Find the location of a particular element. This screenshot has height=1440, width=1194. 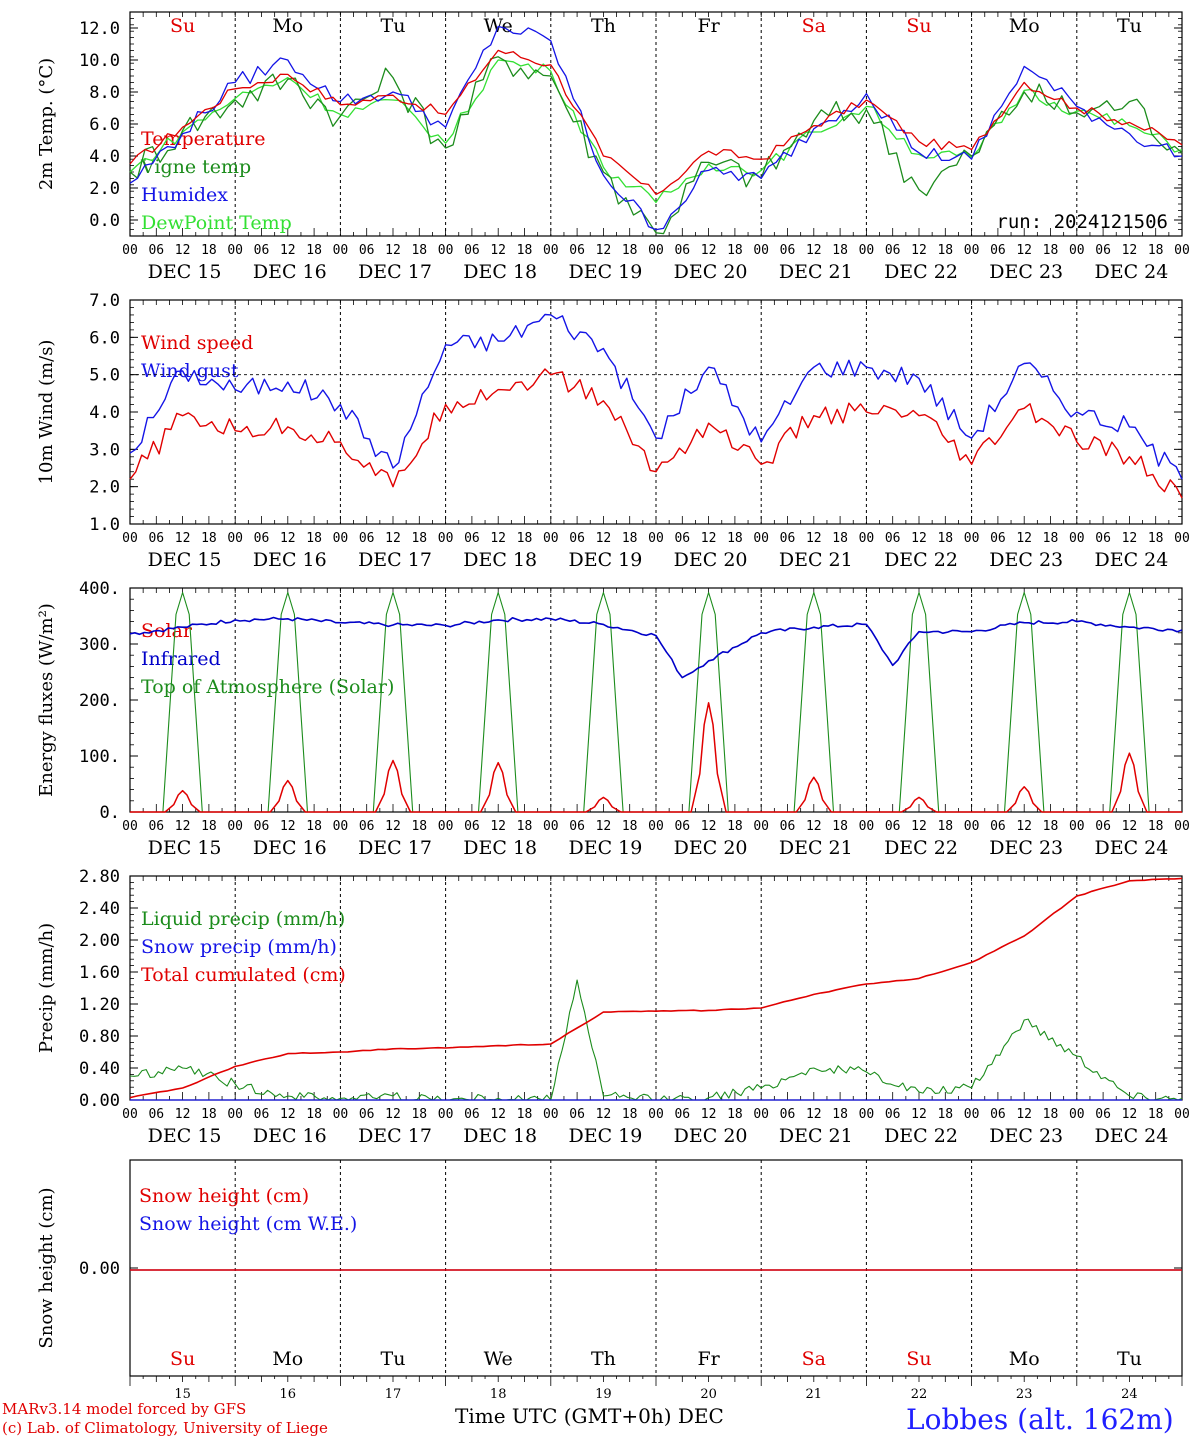

legend-entry: Snow precip (mm/h) is located at coordinates (239, 947).